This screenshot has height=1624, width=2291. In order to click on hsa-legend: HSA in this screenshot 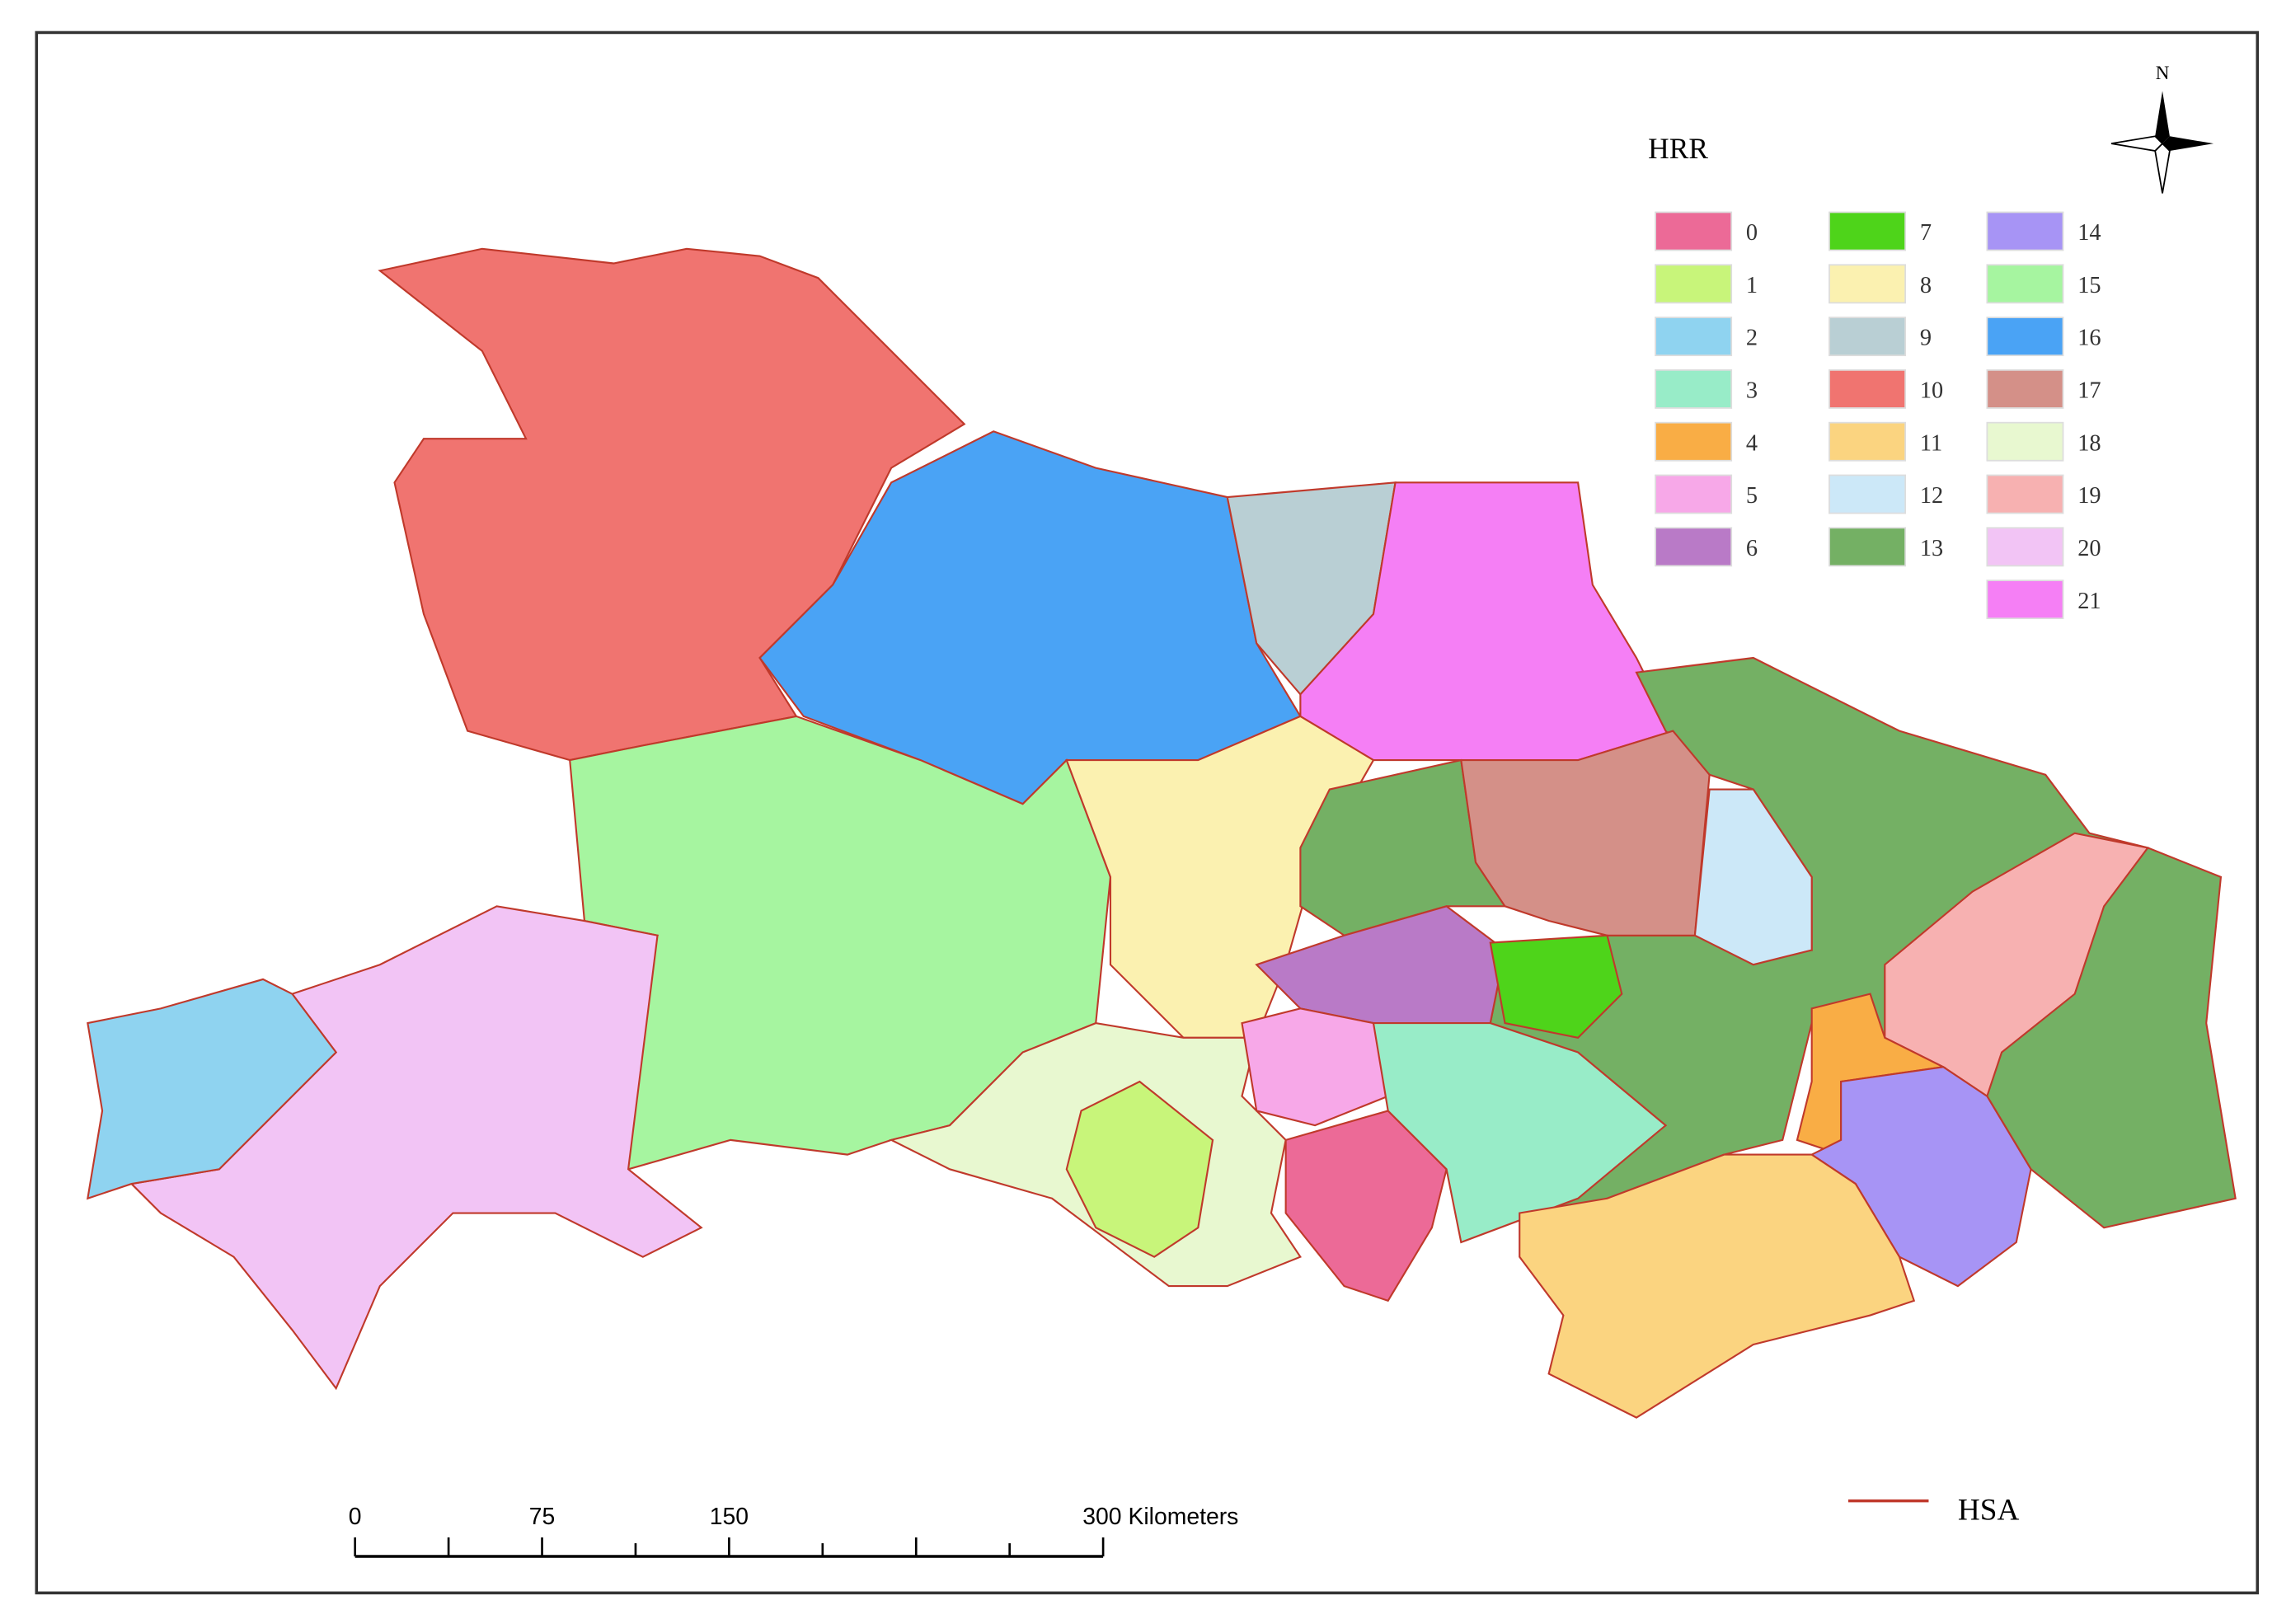, I will do `click(1933, 1511)`.